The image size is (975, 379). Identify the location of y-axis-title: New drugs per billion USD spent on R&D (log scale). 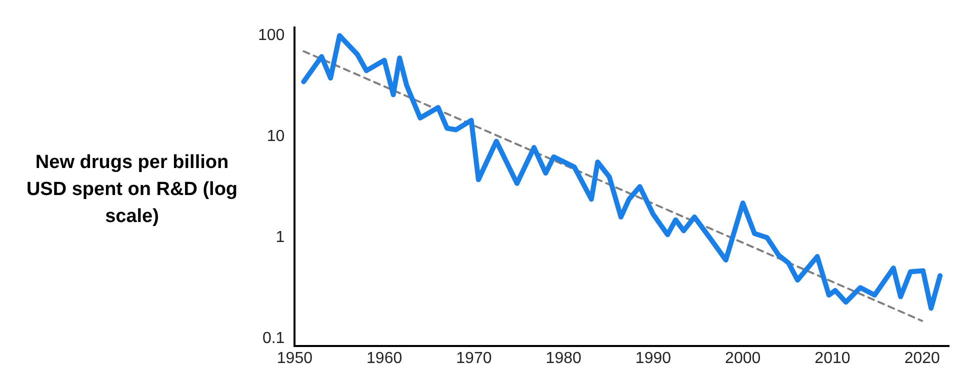
(132, 190).